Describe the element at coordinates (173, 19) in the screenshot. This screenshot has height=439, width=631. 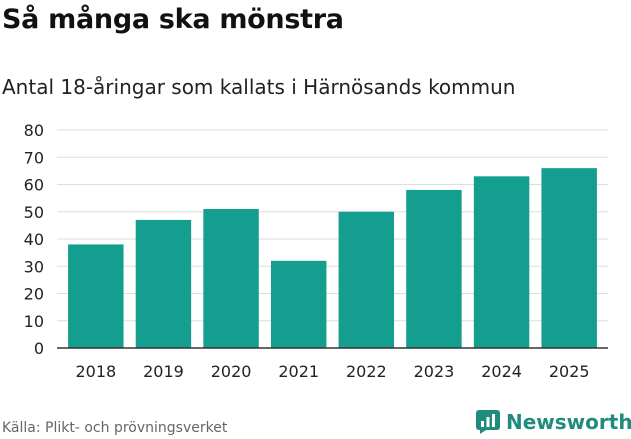
I see `chart-title: Så många ska mönstra` at that location.